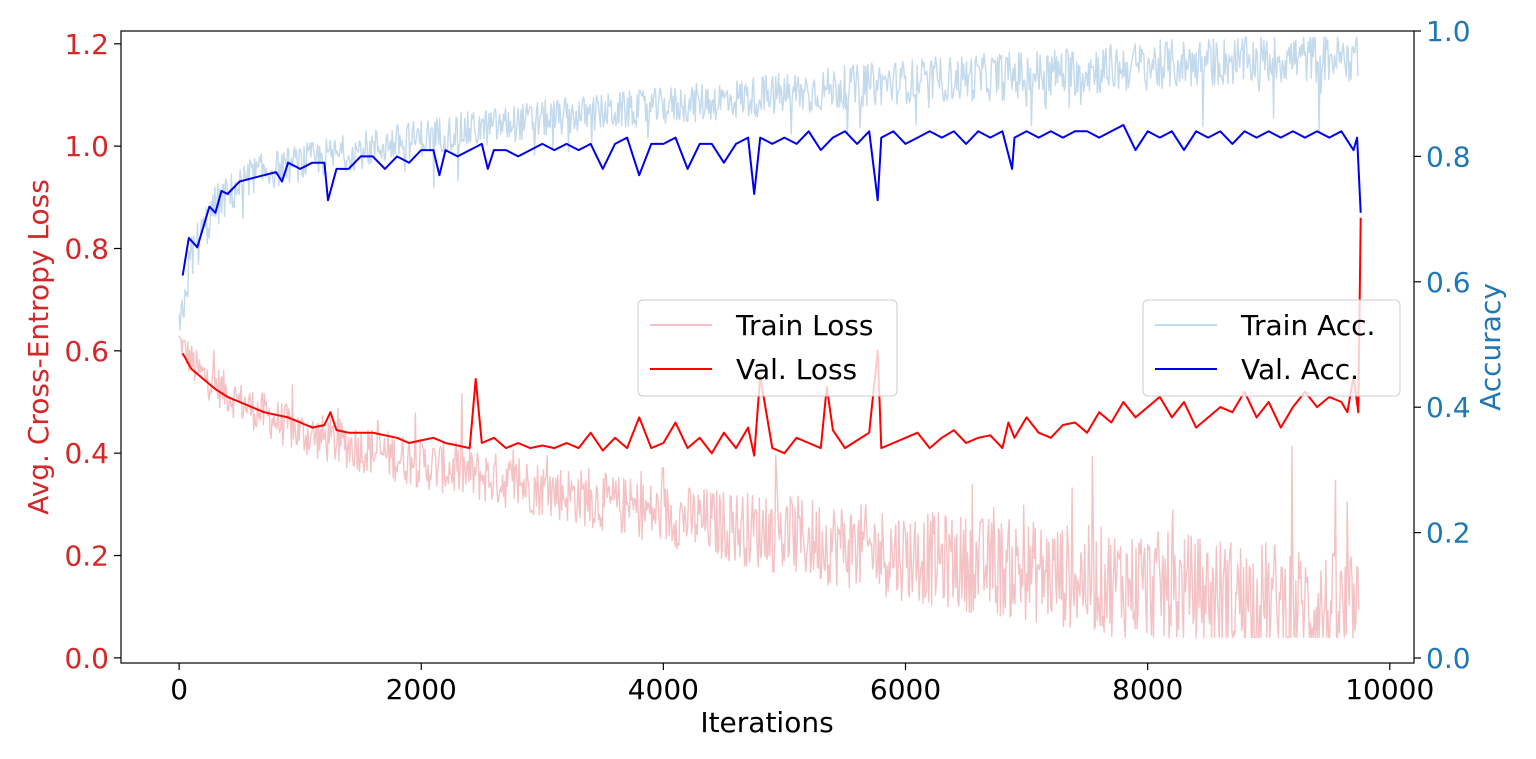 The width and height of the screenshot is (1536, 759). Describe the element at coordinates (1147, 689) in the screenshot. I see `x-tick-label: 8000` at that location.